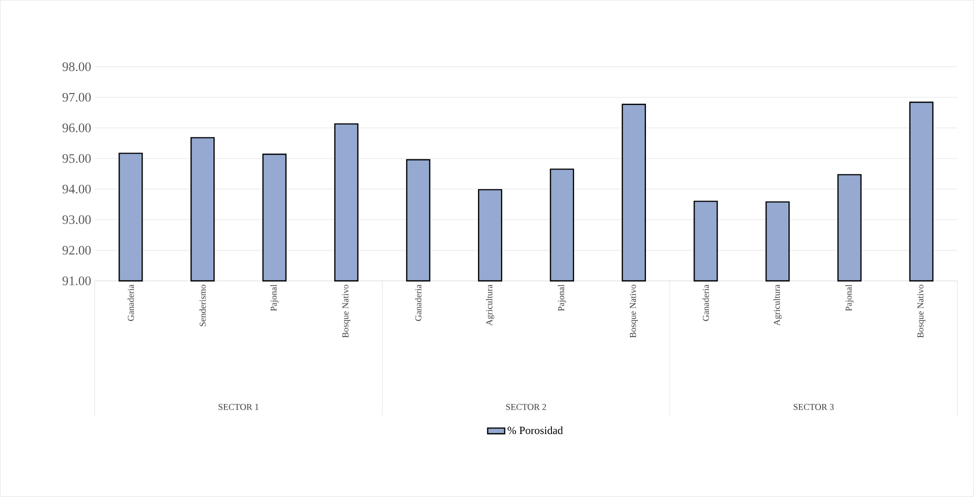 This screenshot has height=497, width=974. I want to click on y-tick-label: 98.00, so click(76, 67).